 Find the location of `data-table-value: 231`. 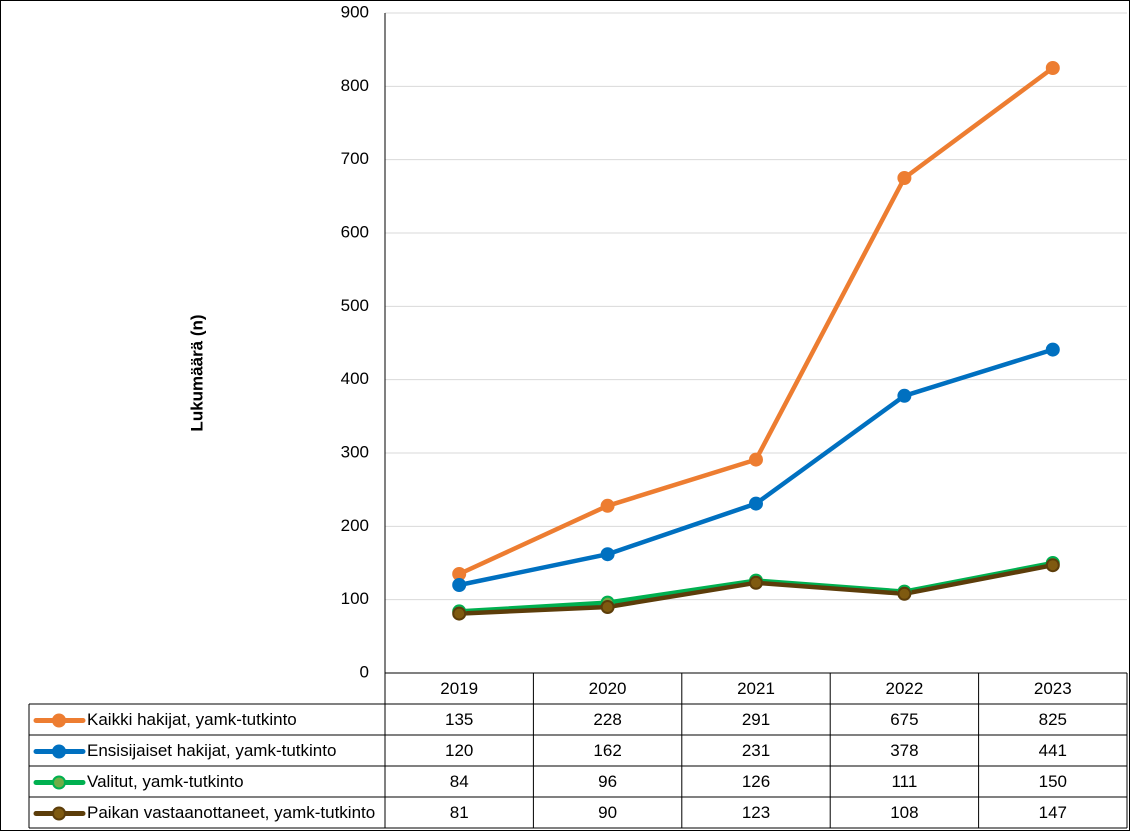

data-table-value: 231 is located at coordinates (756, 750).